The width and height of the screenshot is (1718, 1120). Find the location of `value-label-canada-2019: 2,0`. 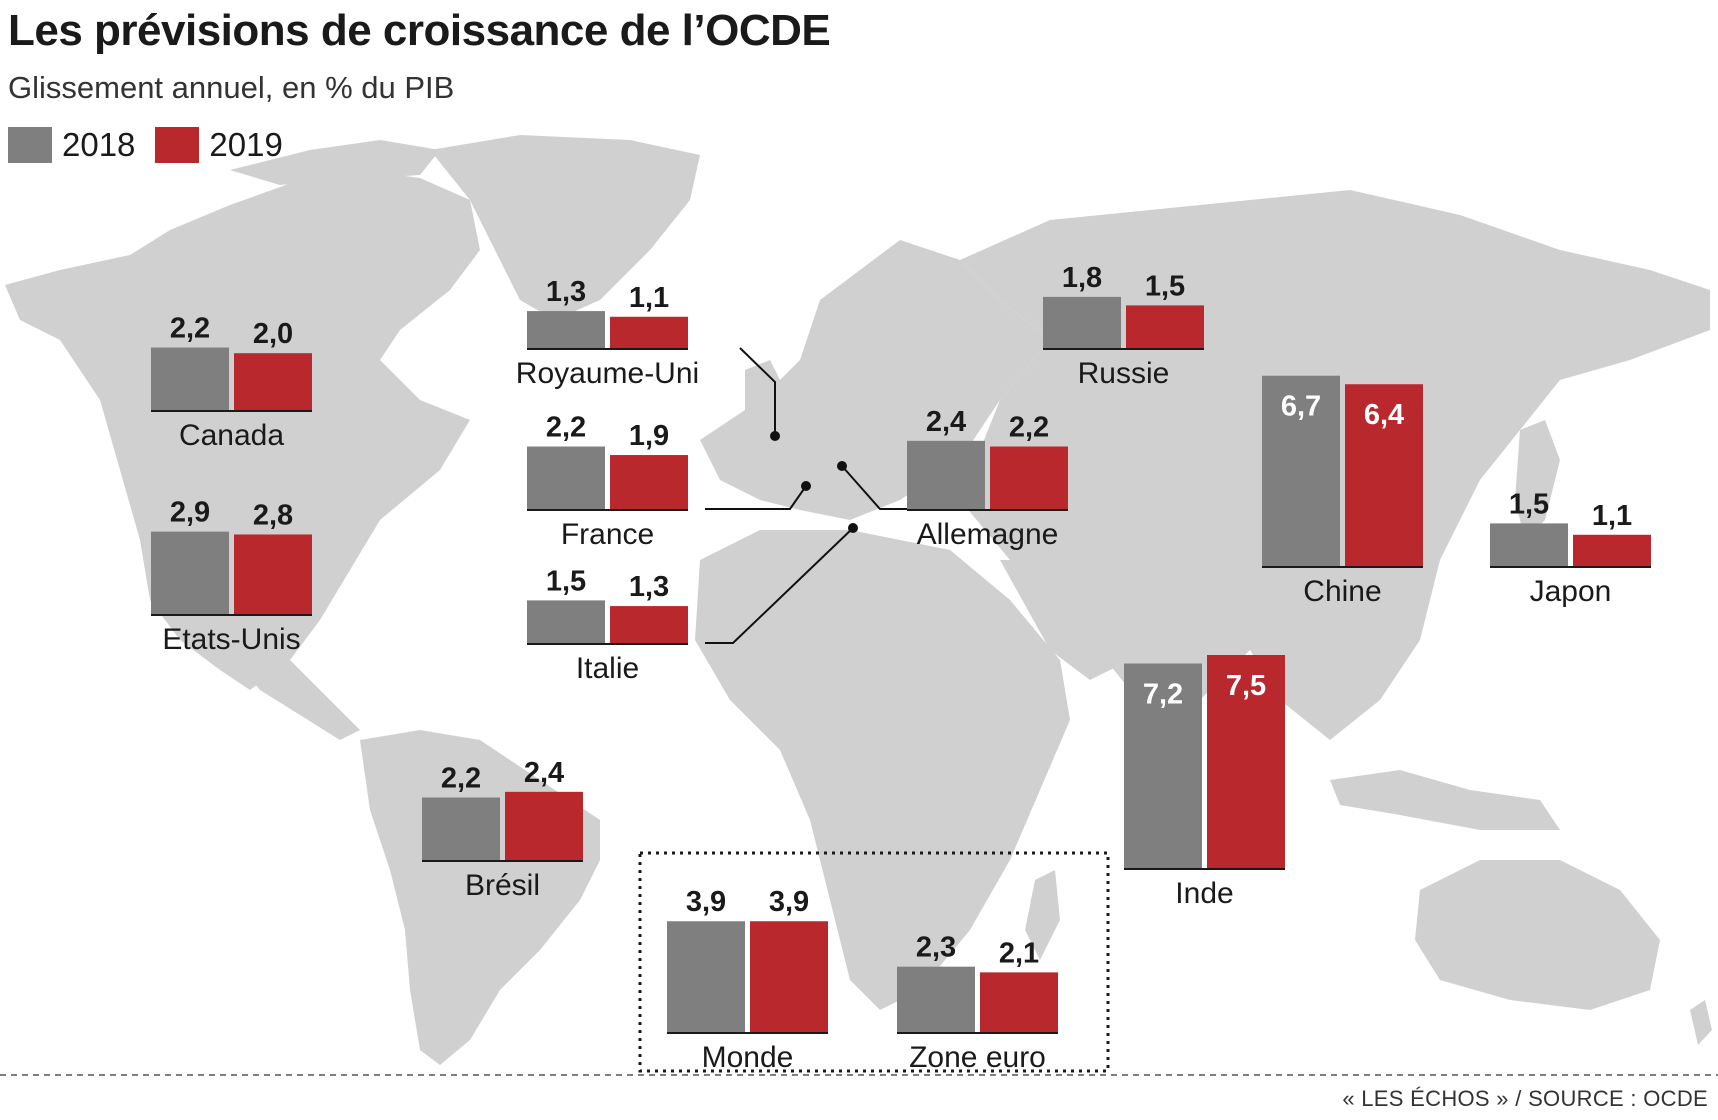

value-label-canada-2019: 2,0 is located at coordinates (273, 334).